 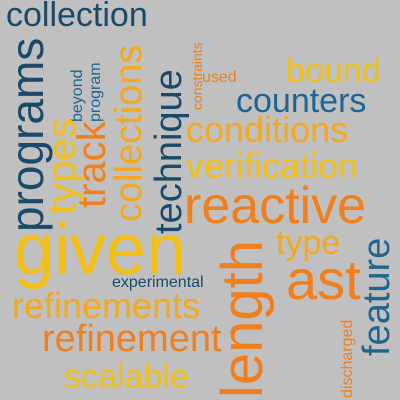 What do you see at coordinates (272, 165) in the screenshot?
I see `word-verification: verification` at bounding box center [272, 165].